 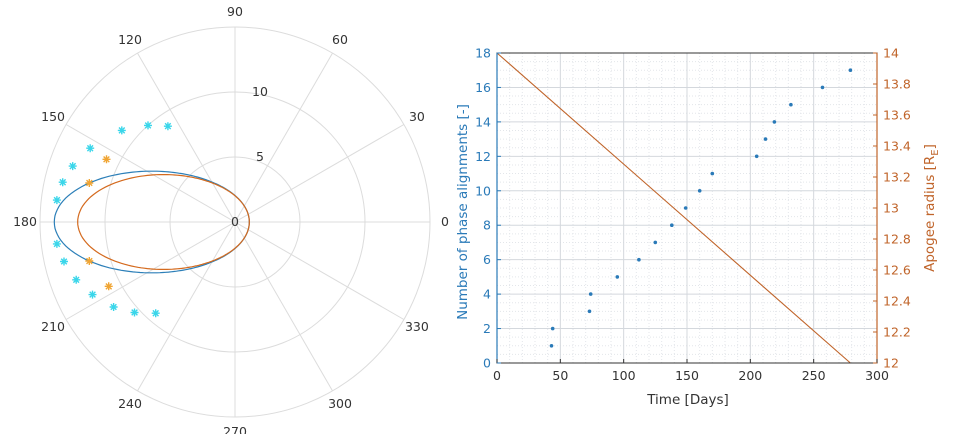 I want to click on y-left-tick-label: 10, so click(x=483, y=190).